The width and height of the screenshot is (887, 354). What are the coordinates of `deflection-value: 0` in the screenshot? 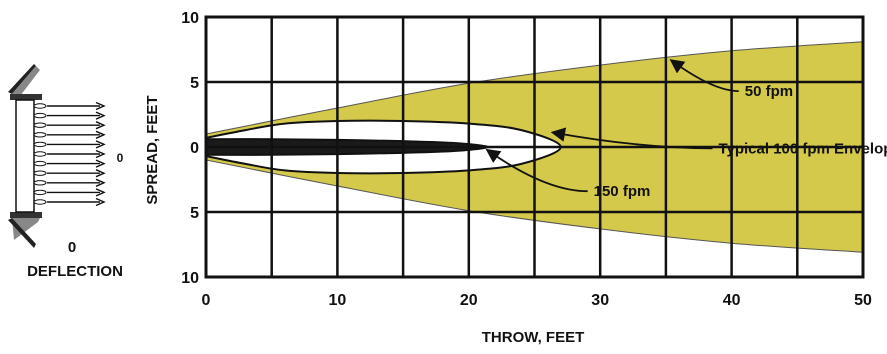 It's located at (72, 247).